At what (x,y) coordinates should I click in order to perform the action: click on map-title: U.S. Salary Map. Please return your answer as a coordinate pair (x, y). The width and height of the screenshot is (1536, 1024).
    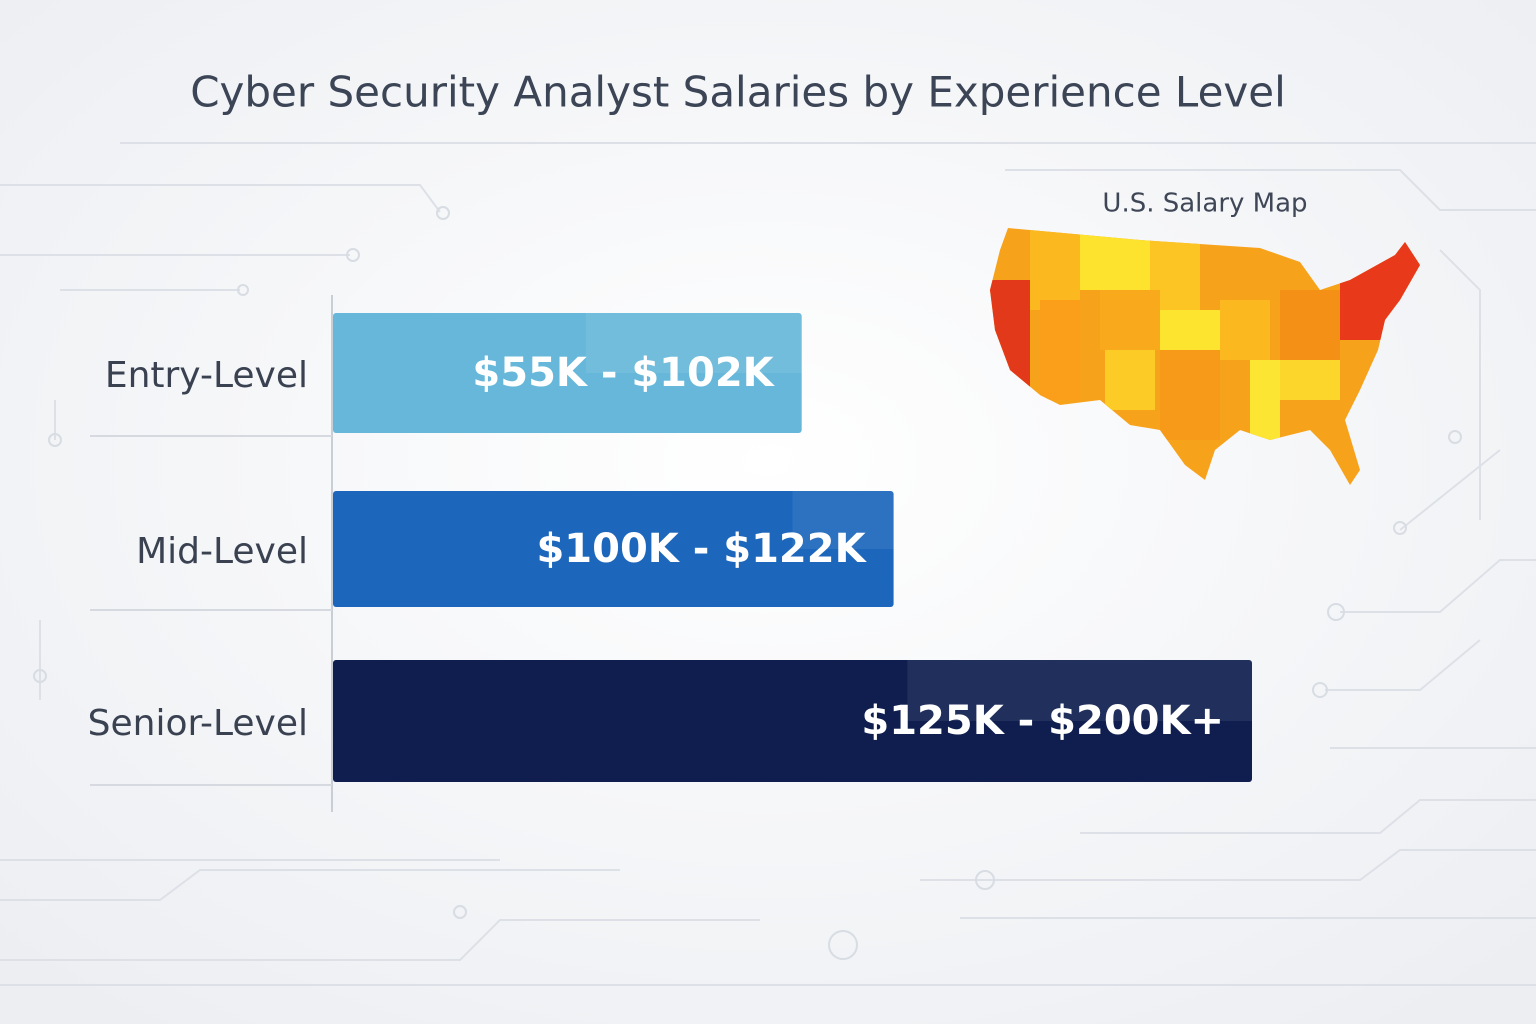
    Looking at the image, I should click on (1204, 204).